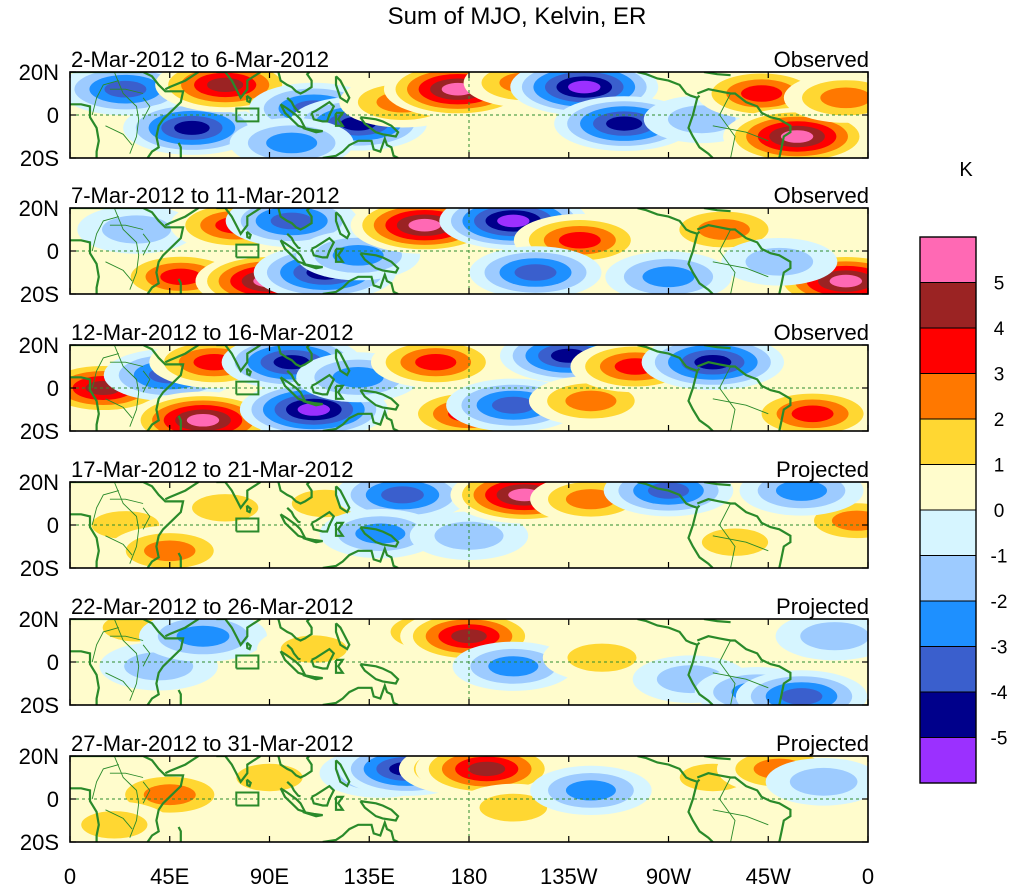  What do you see at coordinates (517, 16) in the screenshot?
I see `chart-title: Sum of MJO, Kelvin, ER` at bounding box center [517, 16].